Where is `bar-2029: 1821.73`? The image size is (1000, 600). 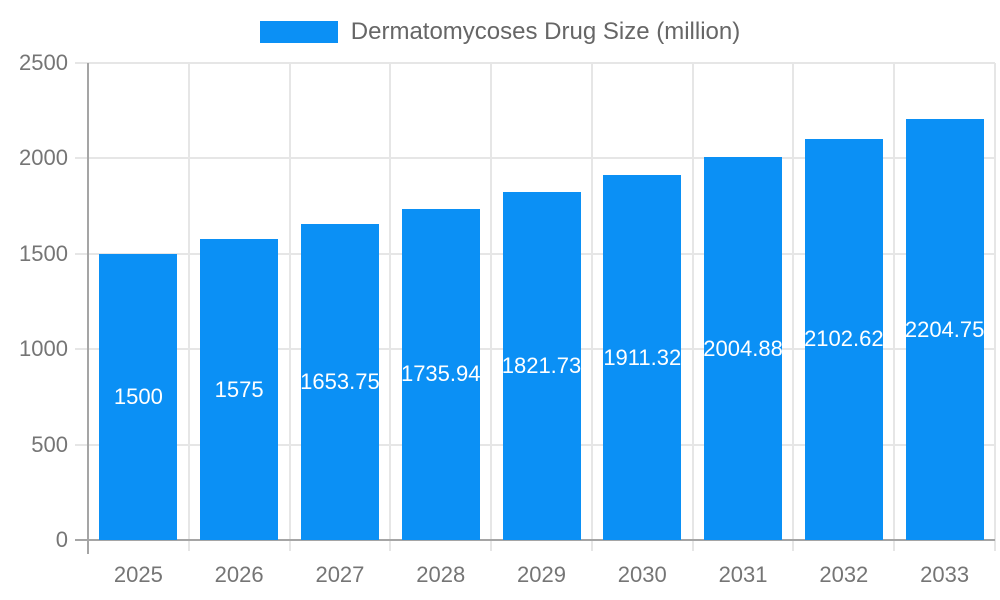
bar-2029: 1821.73 is located at coordinates (541, 366).